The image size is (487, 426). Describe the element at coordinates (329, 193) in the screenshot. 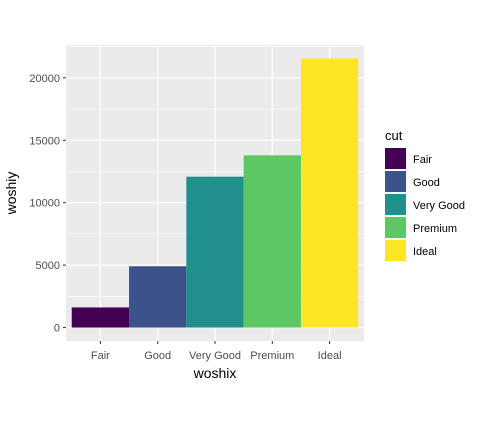

I see `bar-ideal` at that location.